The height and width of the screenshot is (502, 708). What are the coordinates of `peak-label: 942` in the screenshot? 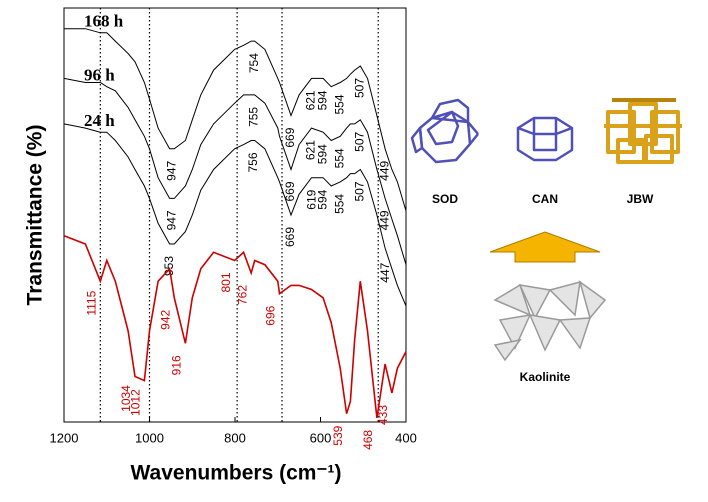 It's located at (165, 319).